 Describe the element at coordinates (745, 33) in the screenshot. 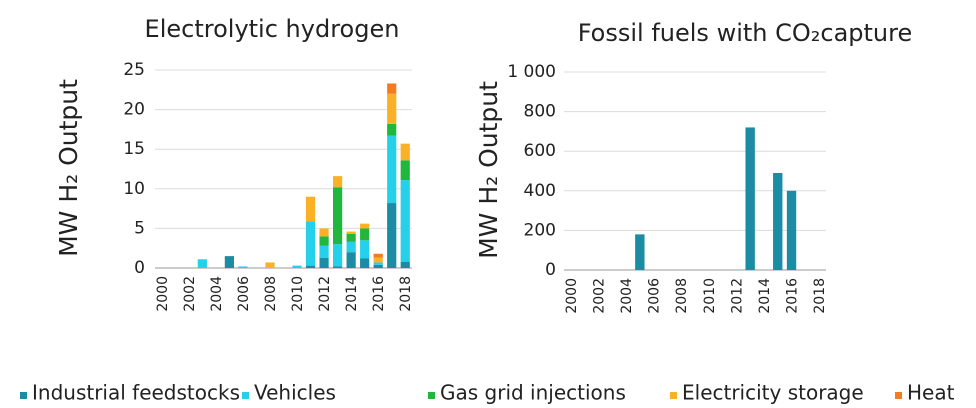

I see `chart-title: Fossil fuels with CO₂capture` at that location.